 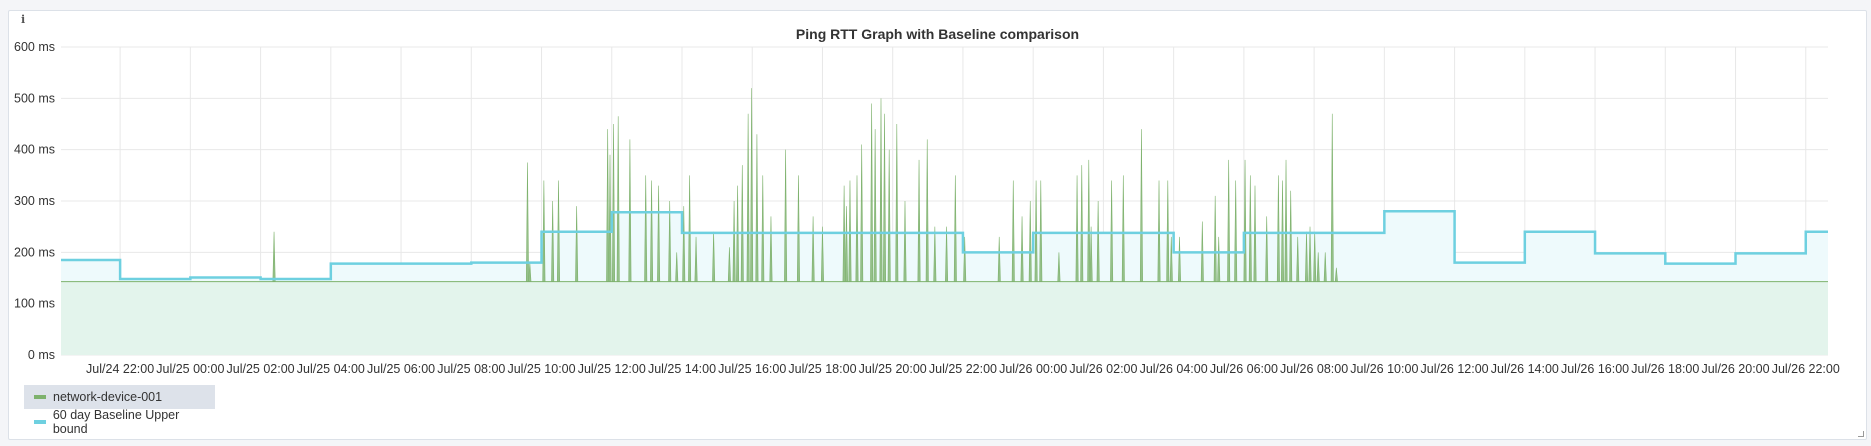 What do you see at coordinates (401, 369) in the screenshot?
I see `x-tick-label: Jul/25 06:00` at bounding box center [401, 369].